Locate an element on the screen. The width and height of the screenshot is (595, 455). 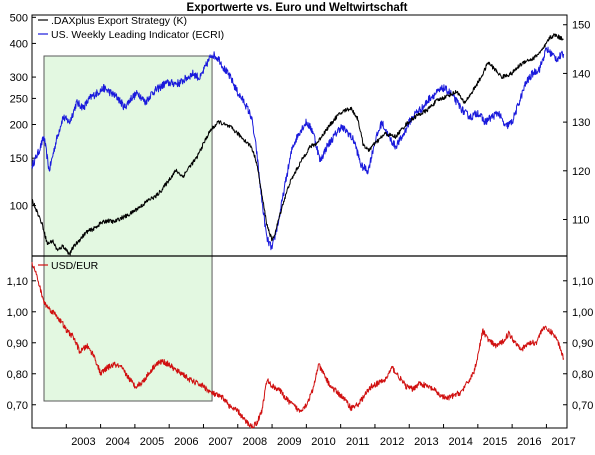
bottom-left-tick-label: 0,70 is located at coordinates (17, 406).